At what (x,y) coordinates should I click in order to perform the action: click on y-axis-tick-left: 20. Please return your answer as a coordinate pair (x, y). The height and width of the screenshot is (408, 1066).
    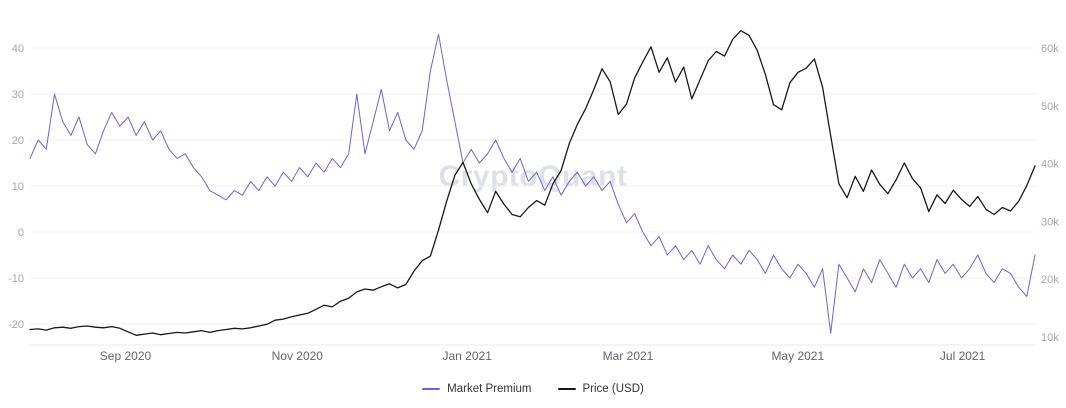
    Looking at the image, I should click on (18, 141).